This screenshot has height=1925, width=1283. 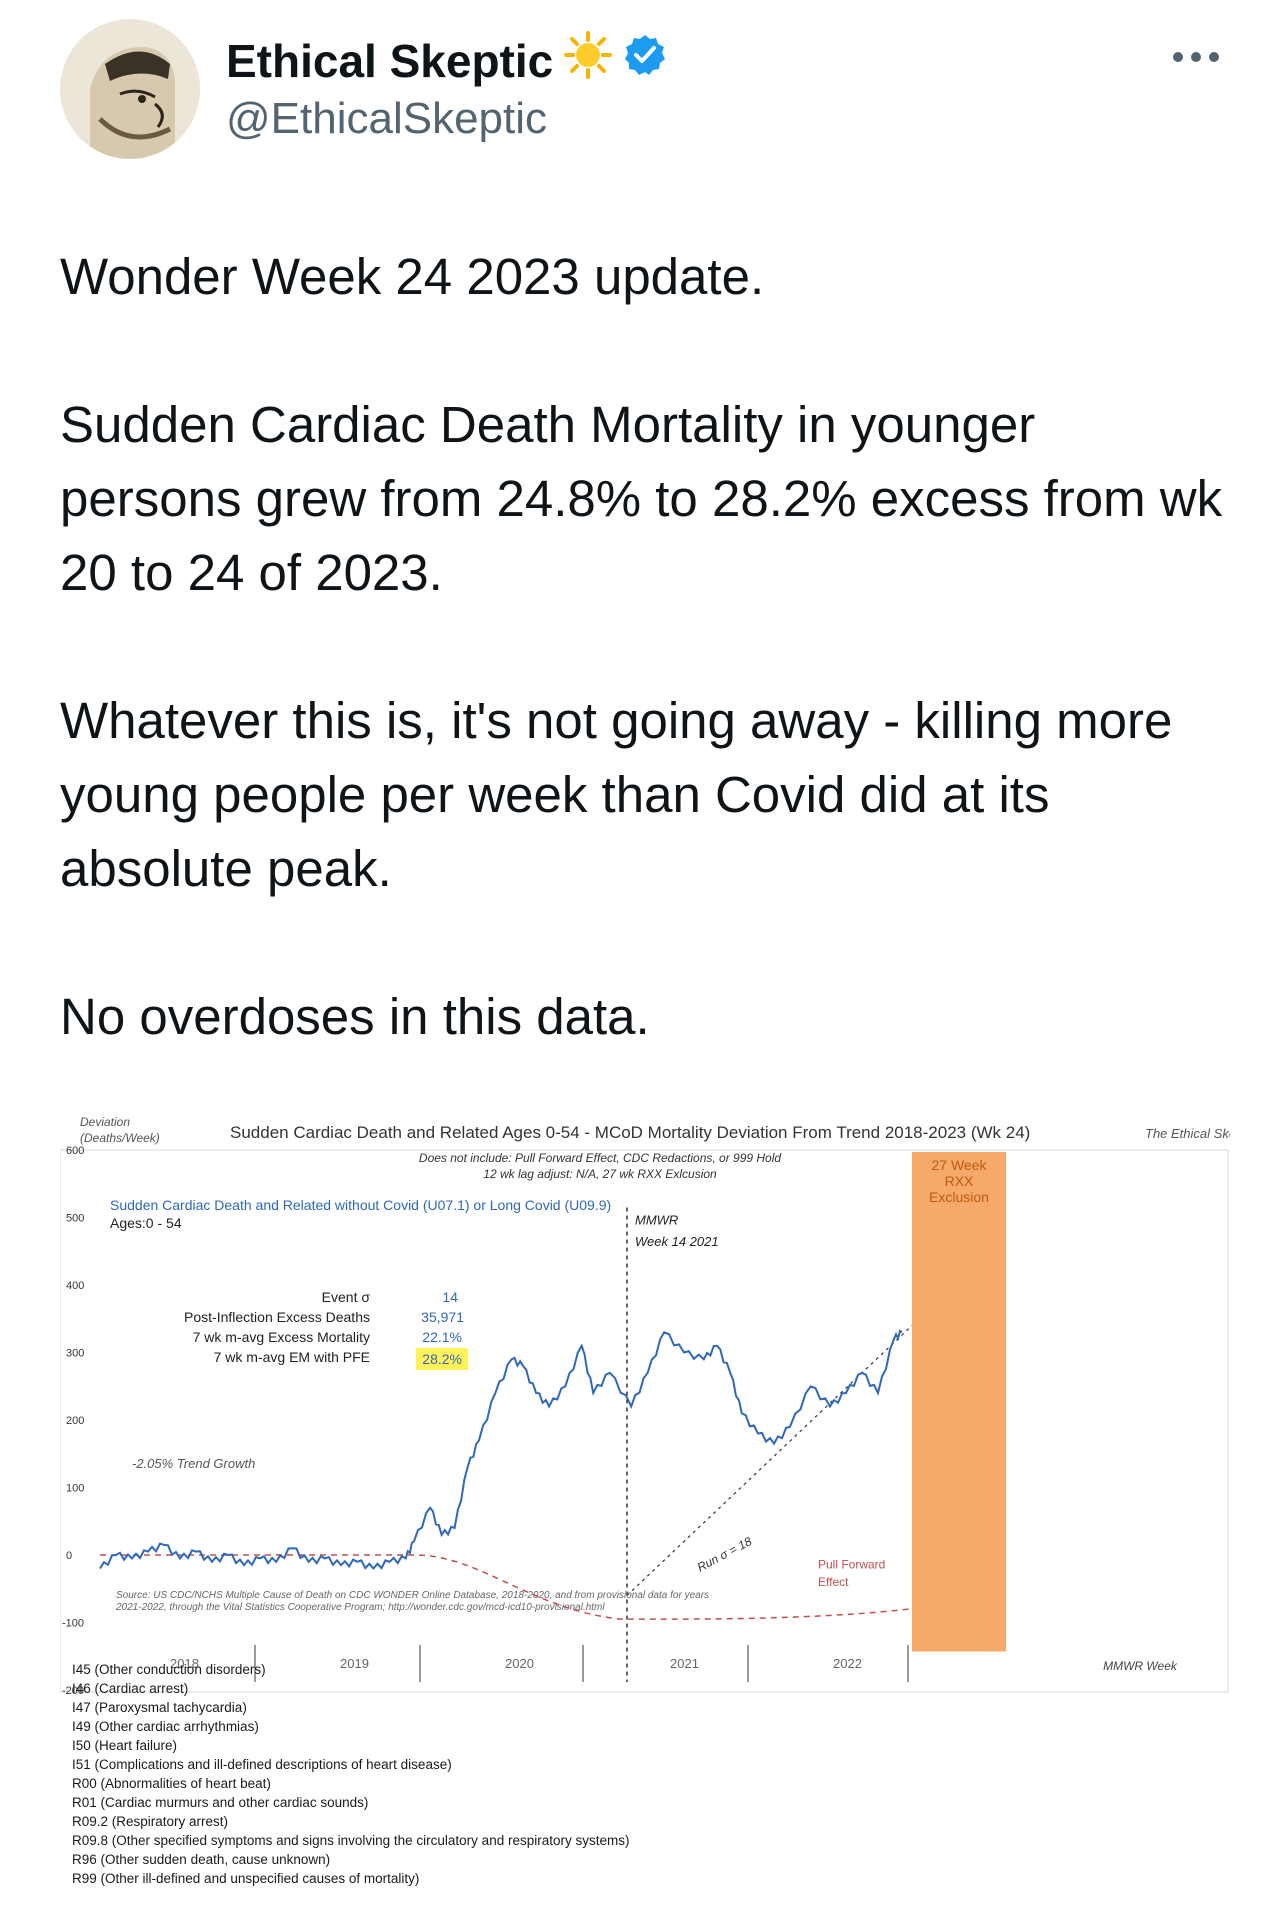 I want to click on exclusion-label-1: 27 Week, so click(x=960, y=1165).